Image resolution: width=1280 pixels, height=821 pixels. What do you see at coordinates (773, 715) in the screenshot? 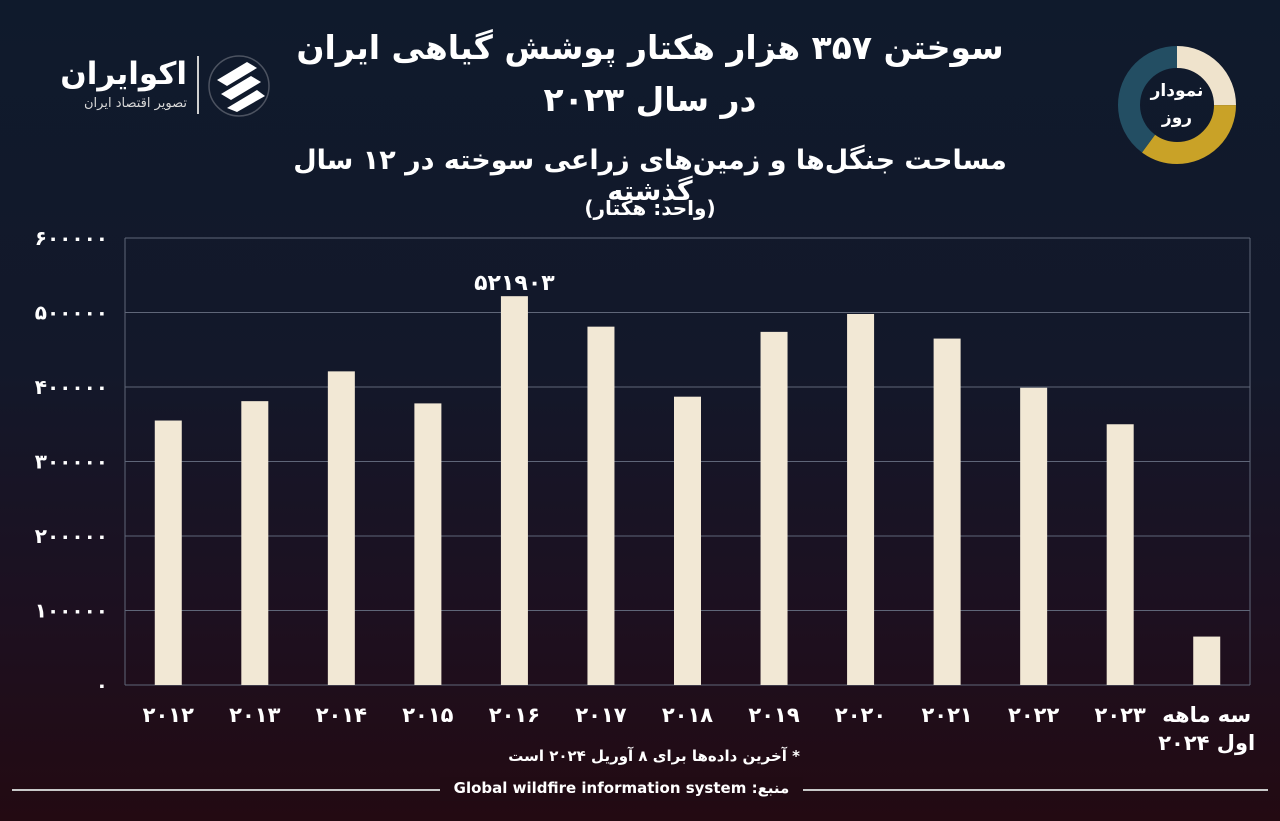
I see `x-tick-label: ۲۰۱۹` at bounding box center [773, 715].